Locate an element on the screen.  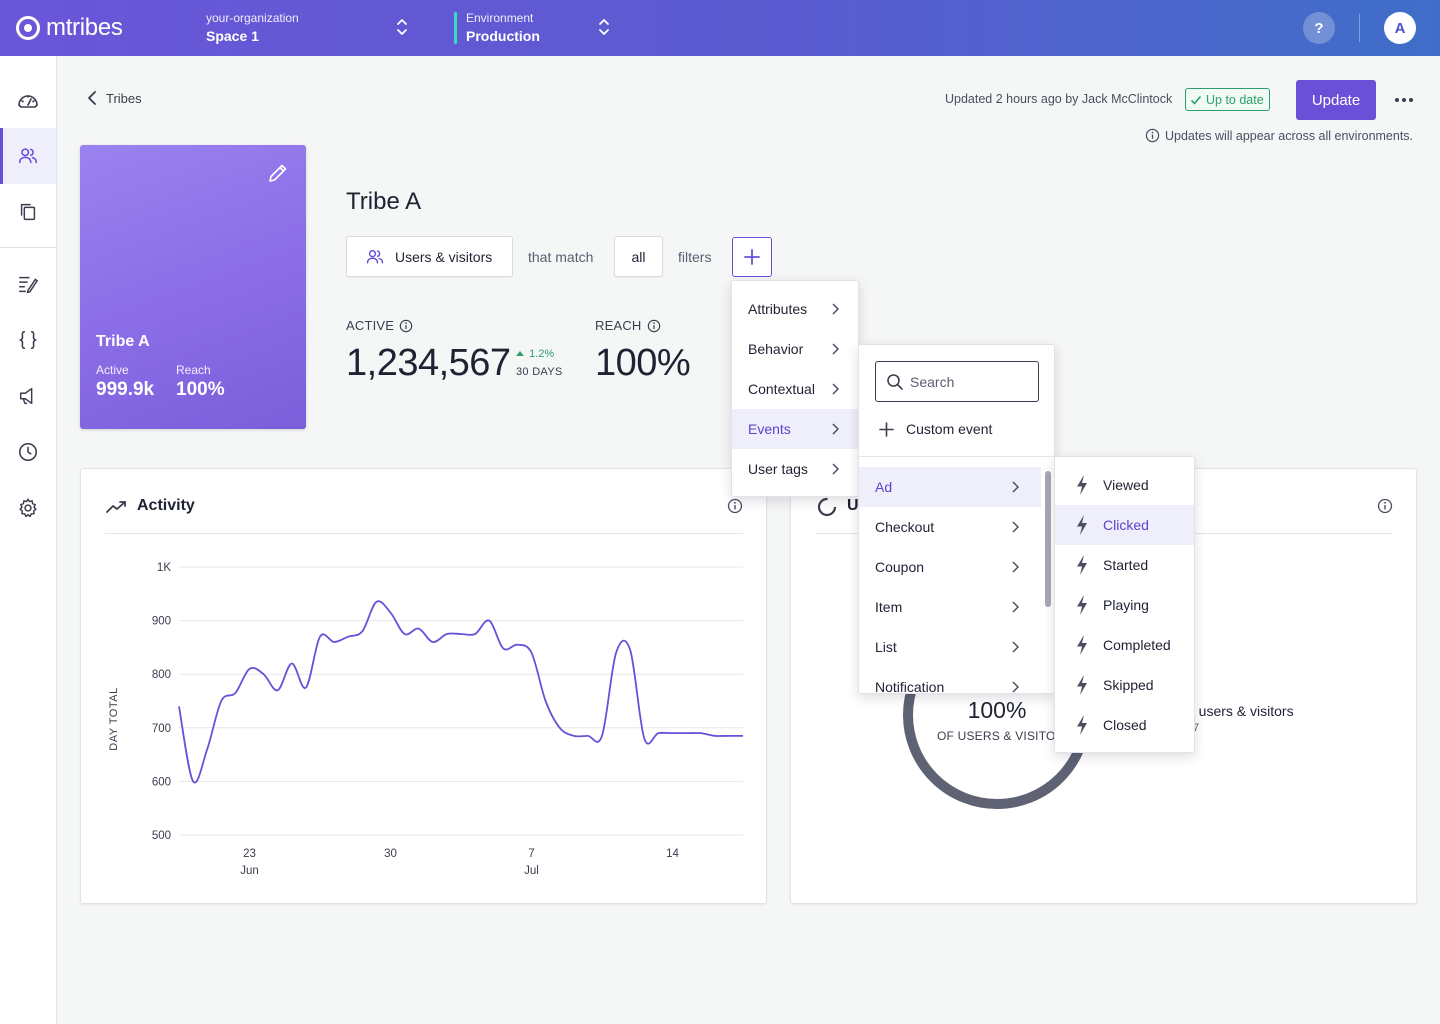
braces-icon is located at coordinates (28, 340).